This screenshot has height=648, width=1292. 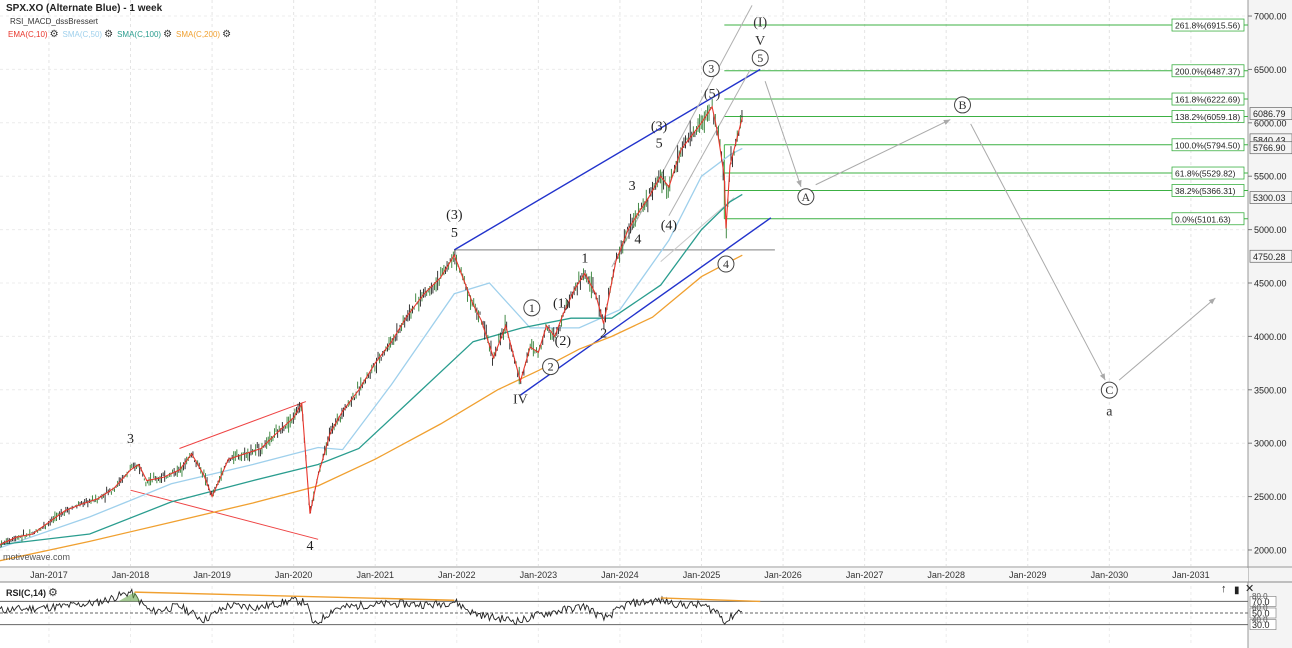 What do you see at coordinates (1205, 191) in the screenshot?
I see `fib-level-label: 38.2%(5366.31)` at bounding box center [1205, 191].